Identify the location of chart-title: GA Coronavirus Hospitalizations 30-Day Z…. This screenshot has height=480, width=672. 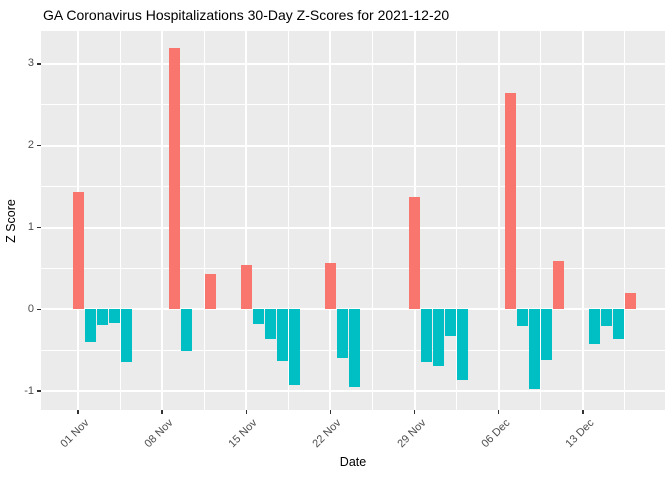
(246, 15).